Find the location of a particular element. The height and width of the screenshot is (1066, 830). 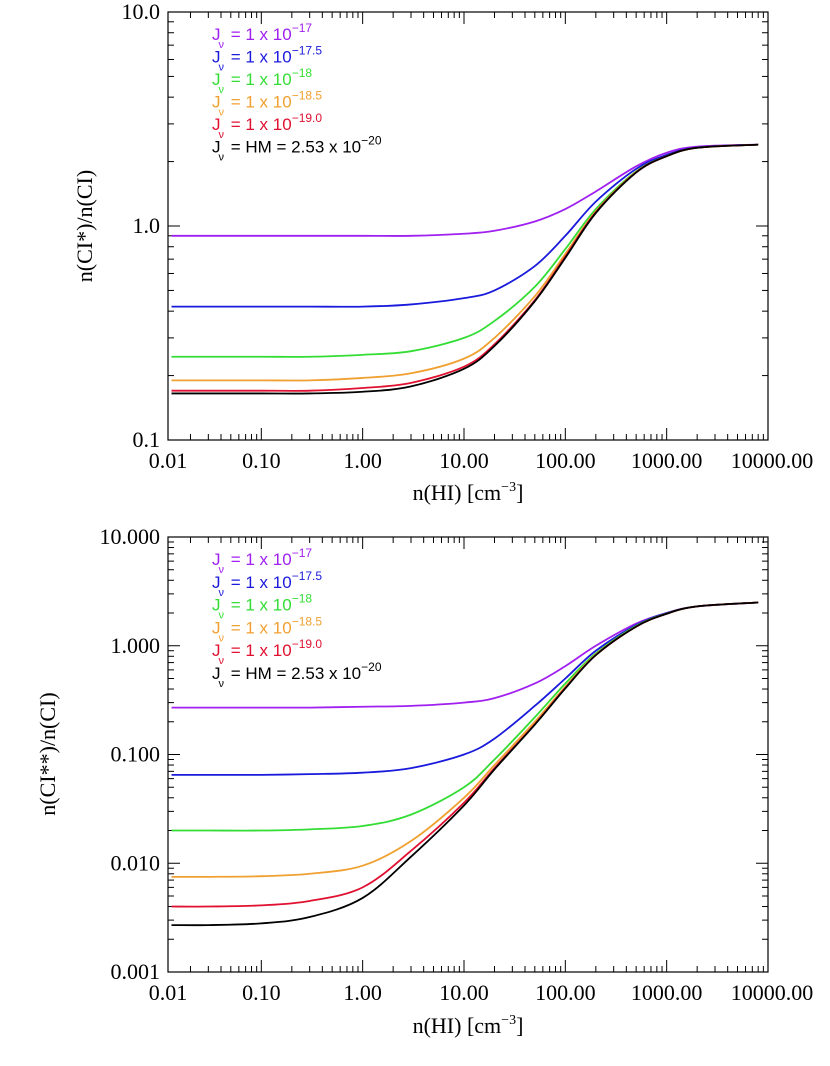

y-axis-title: n(CI*)/n(CI) is located at coordinates (84, 226).